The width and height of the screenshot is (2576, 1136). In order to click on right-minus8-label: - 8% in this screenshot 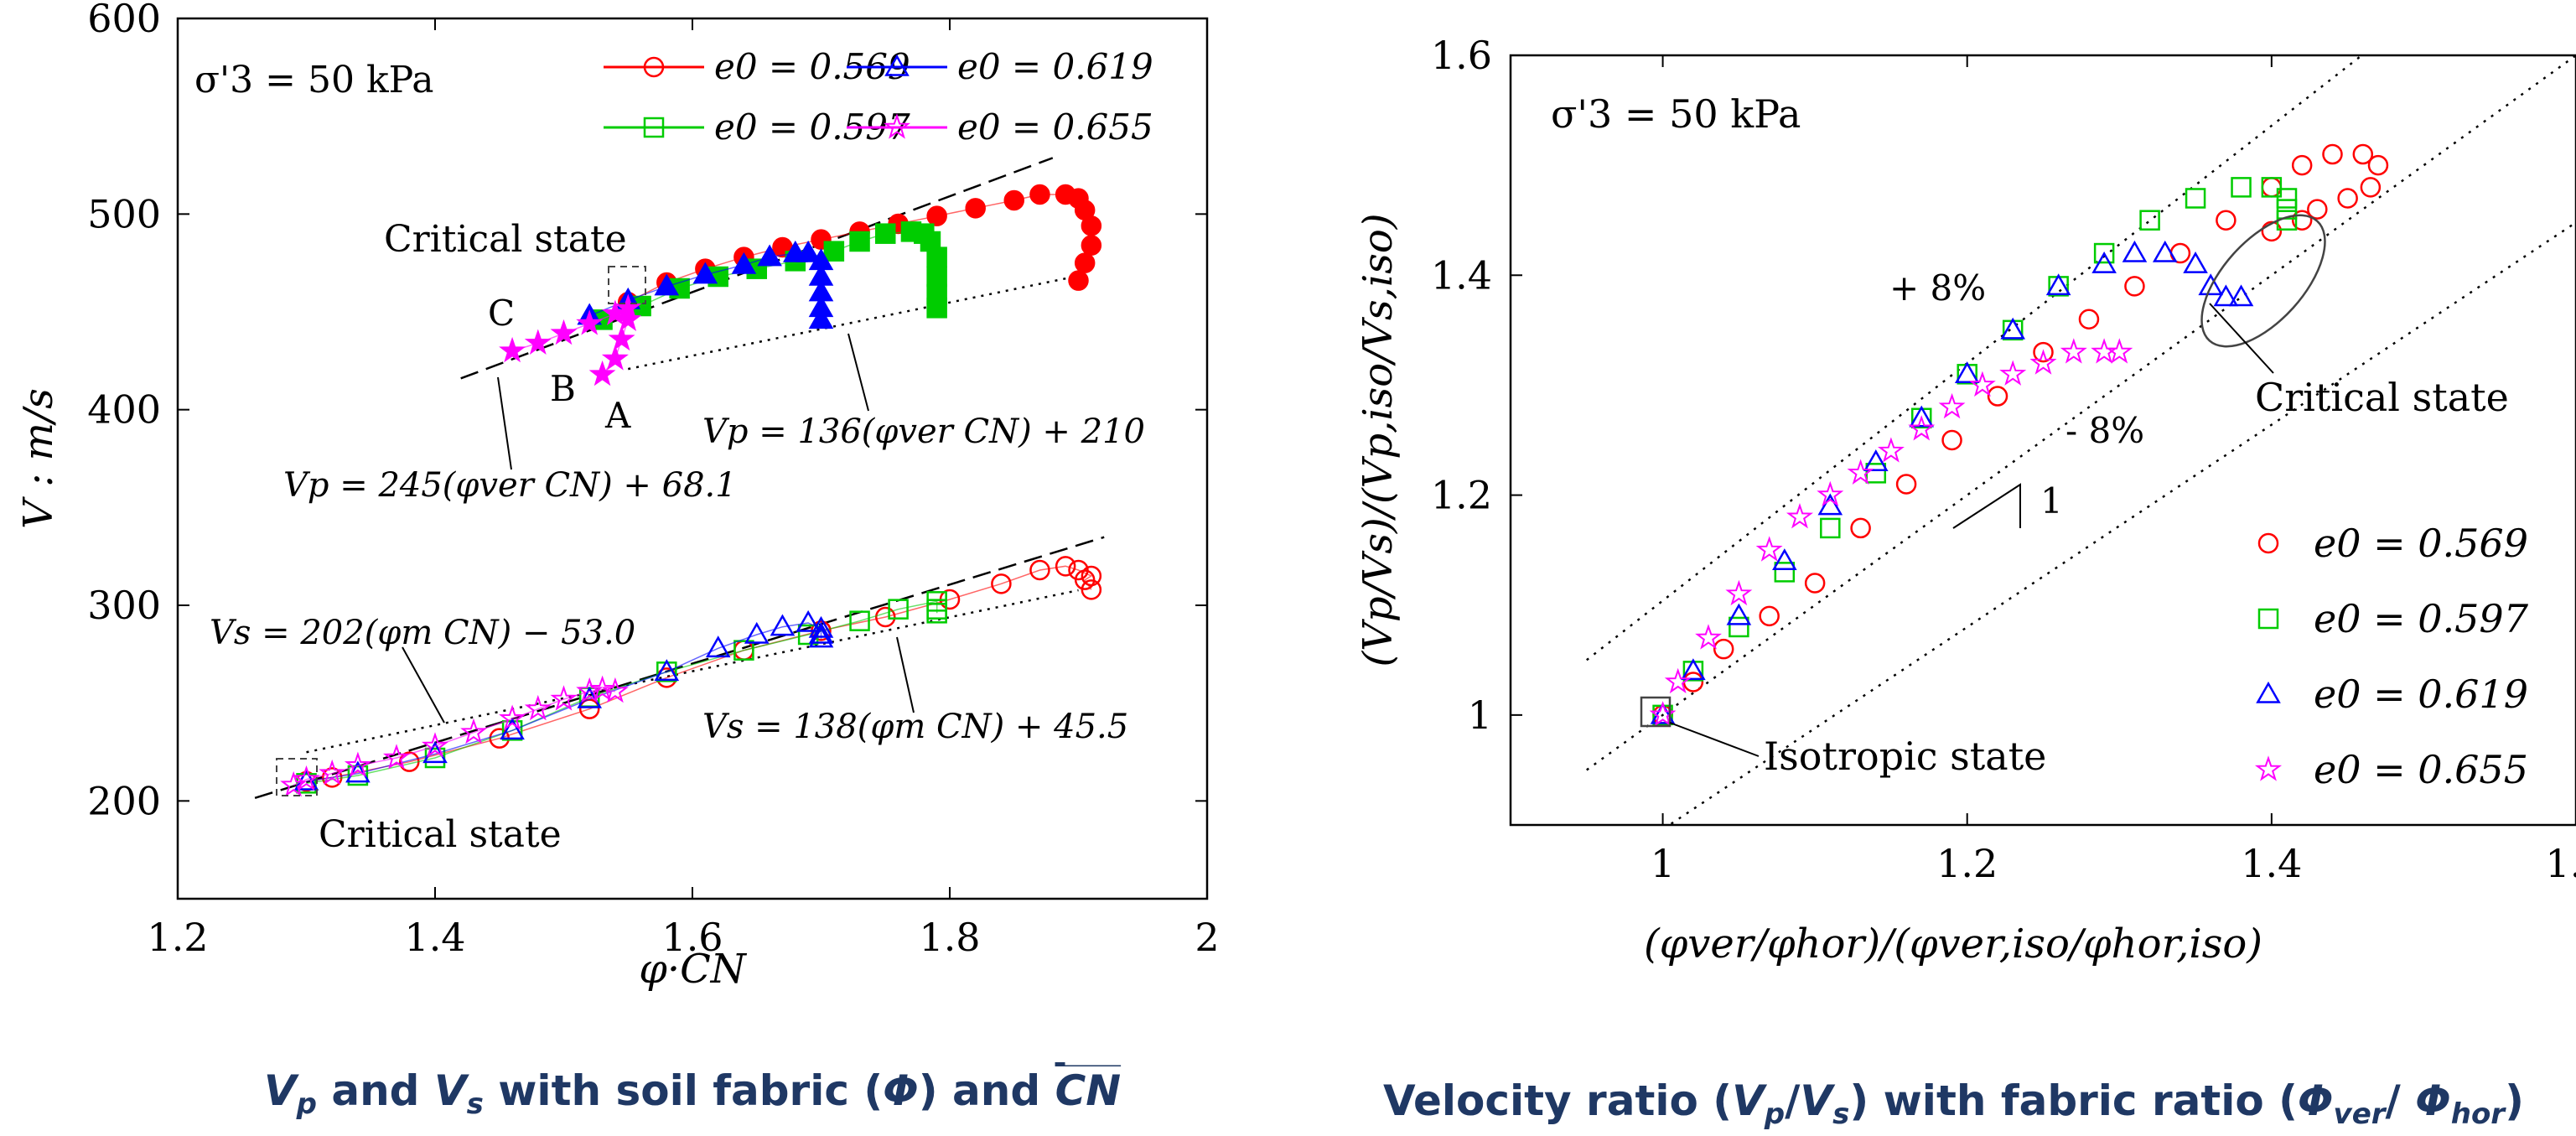, I will do `click(2104, 430)`.